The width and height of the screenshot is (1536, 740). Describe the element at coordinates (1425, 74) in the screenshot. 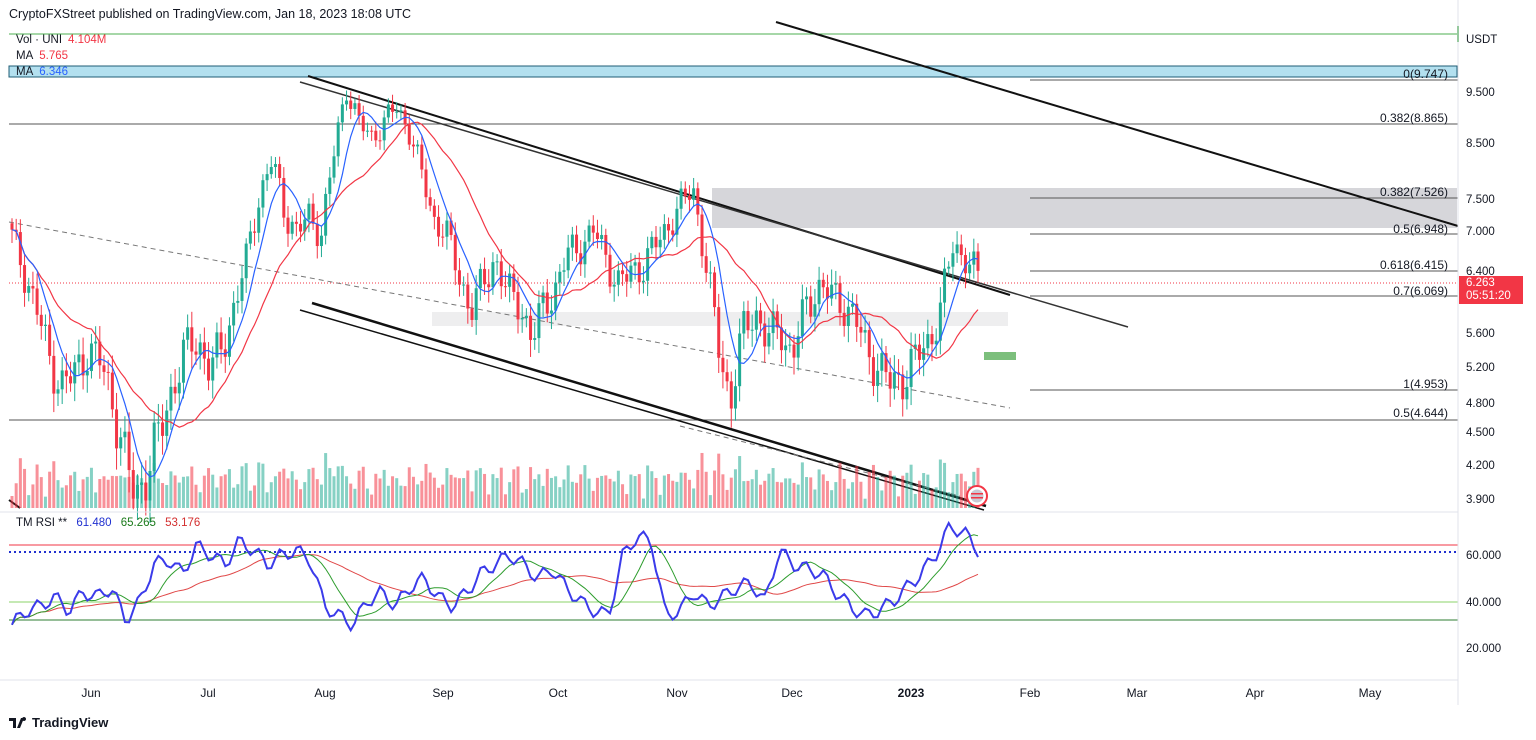

I see `fib-label: 0(9.747)` at that location.